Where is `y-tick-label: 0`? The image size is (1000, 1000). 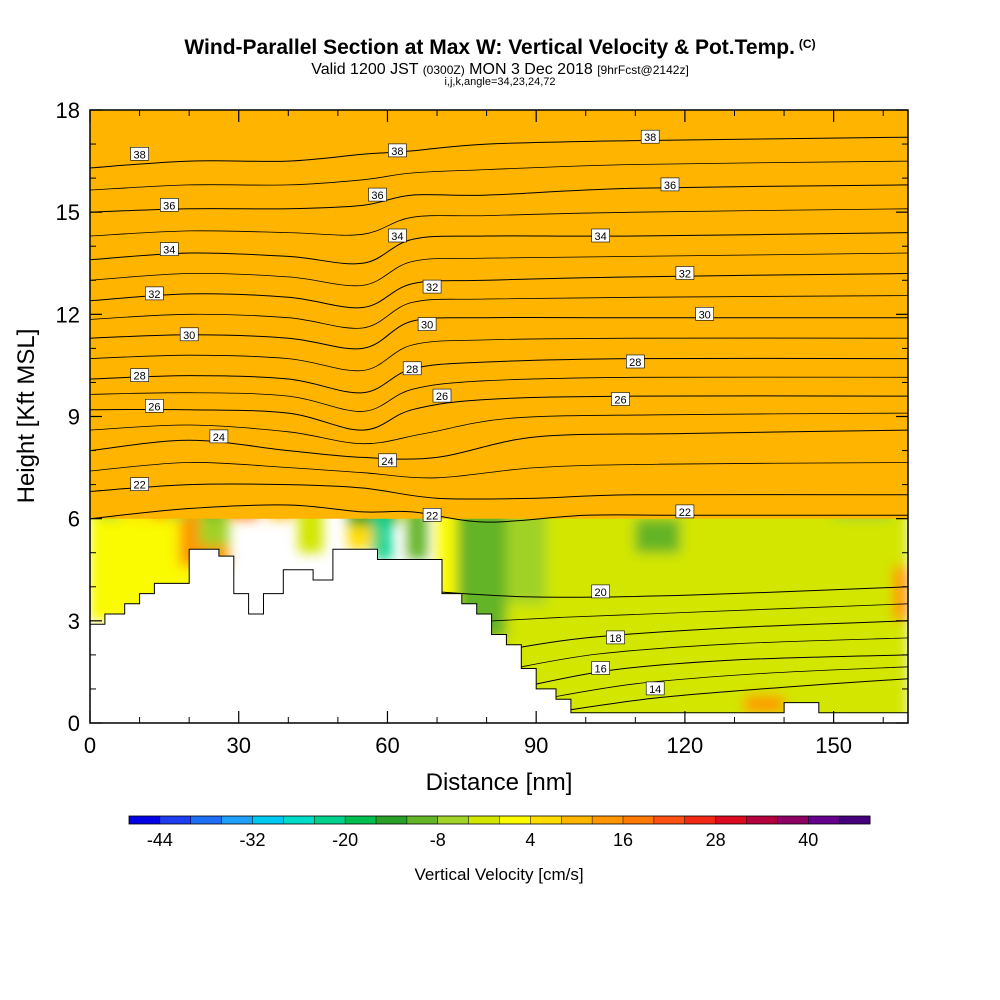
y-tick-label: 0 is located at coordinates (74, 723).